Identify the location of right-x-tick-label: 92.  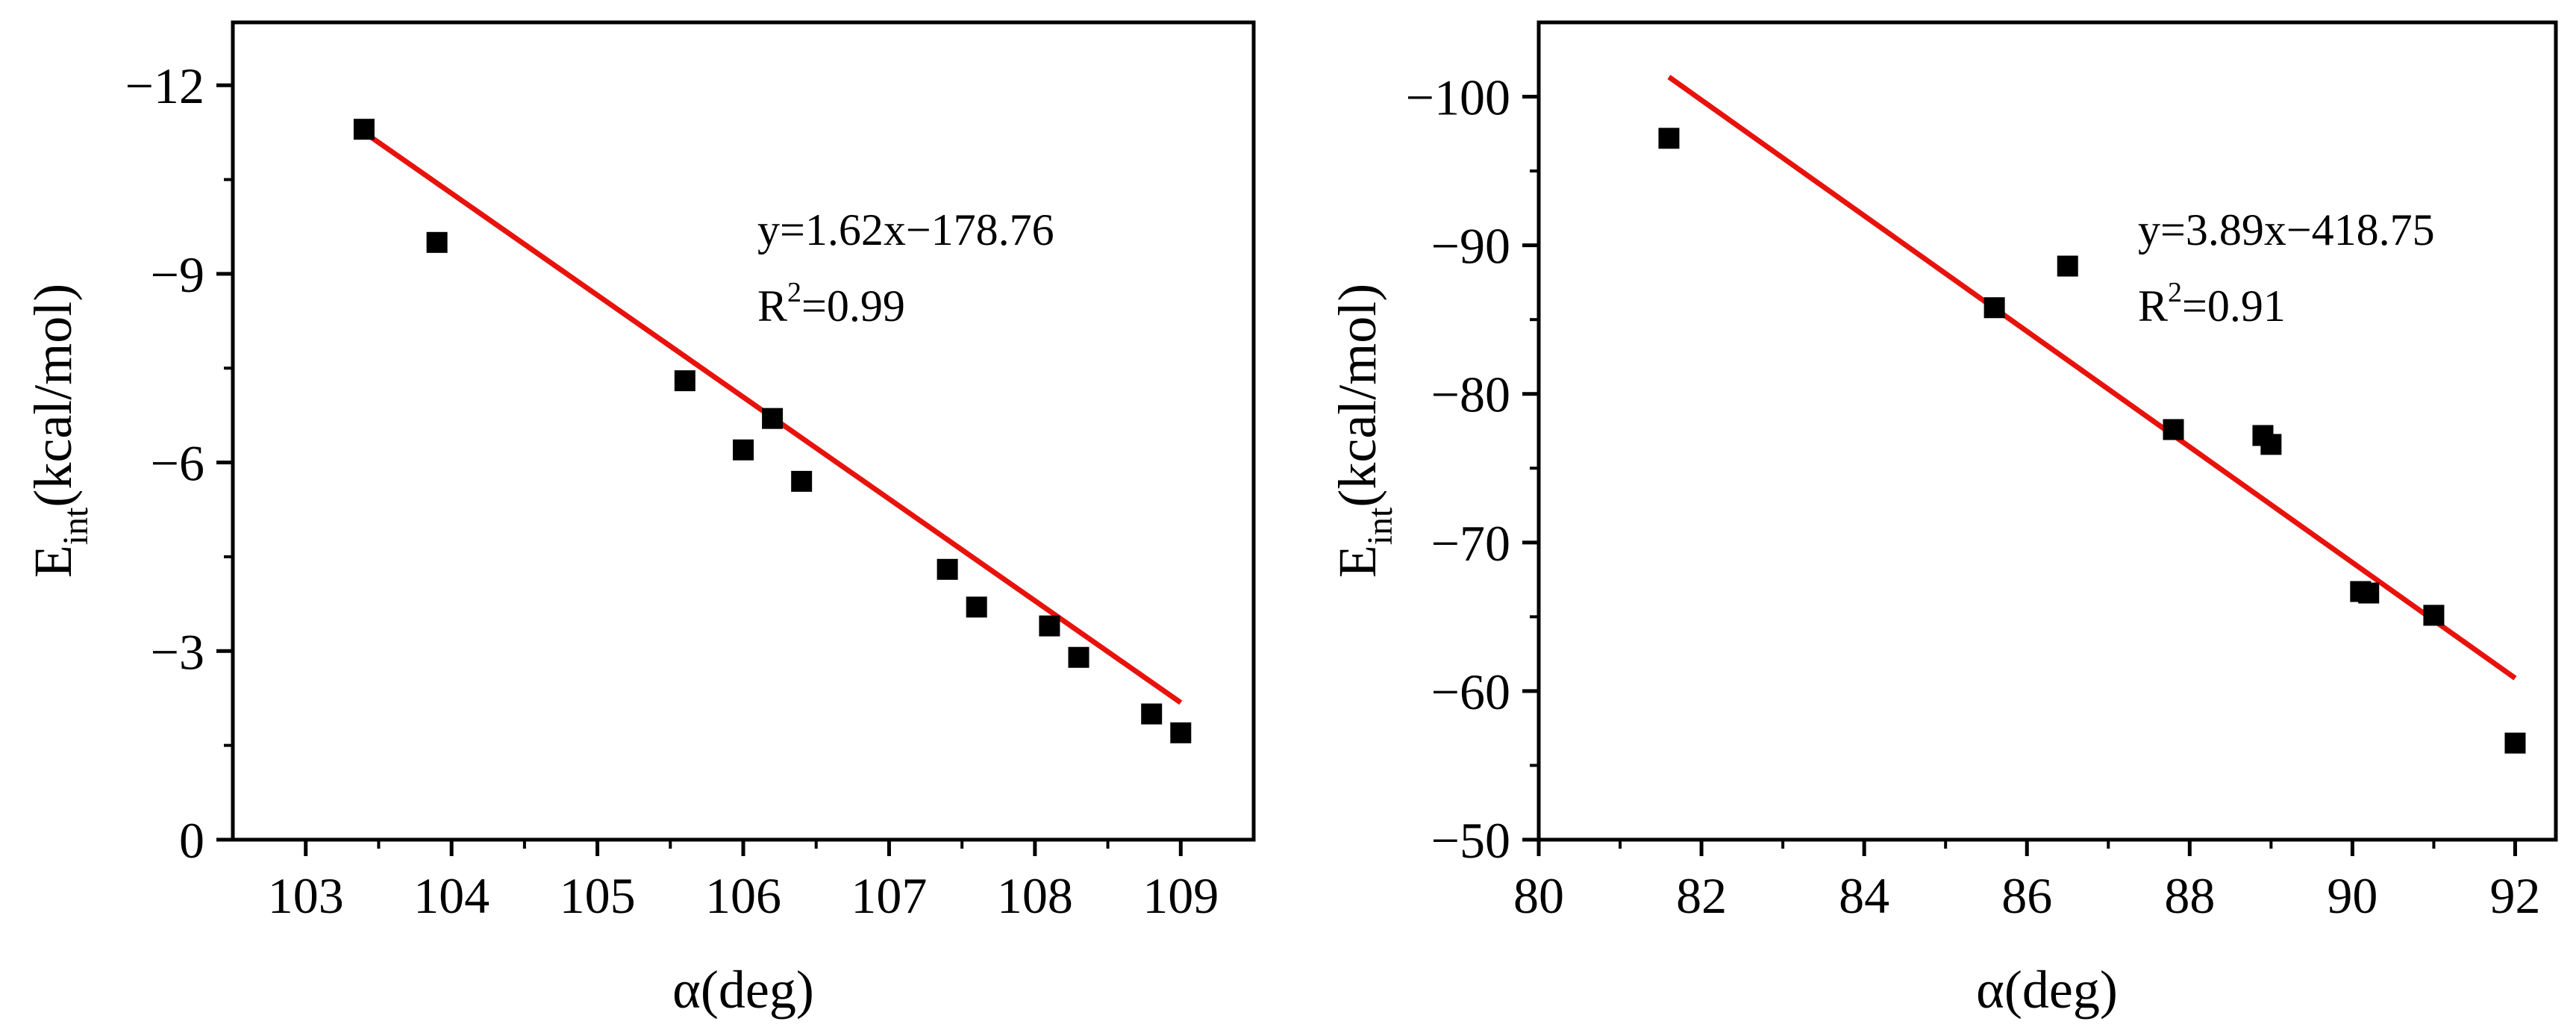
(2514, 896).